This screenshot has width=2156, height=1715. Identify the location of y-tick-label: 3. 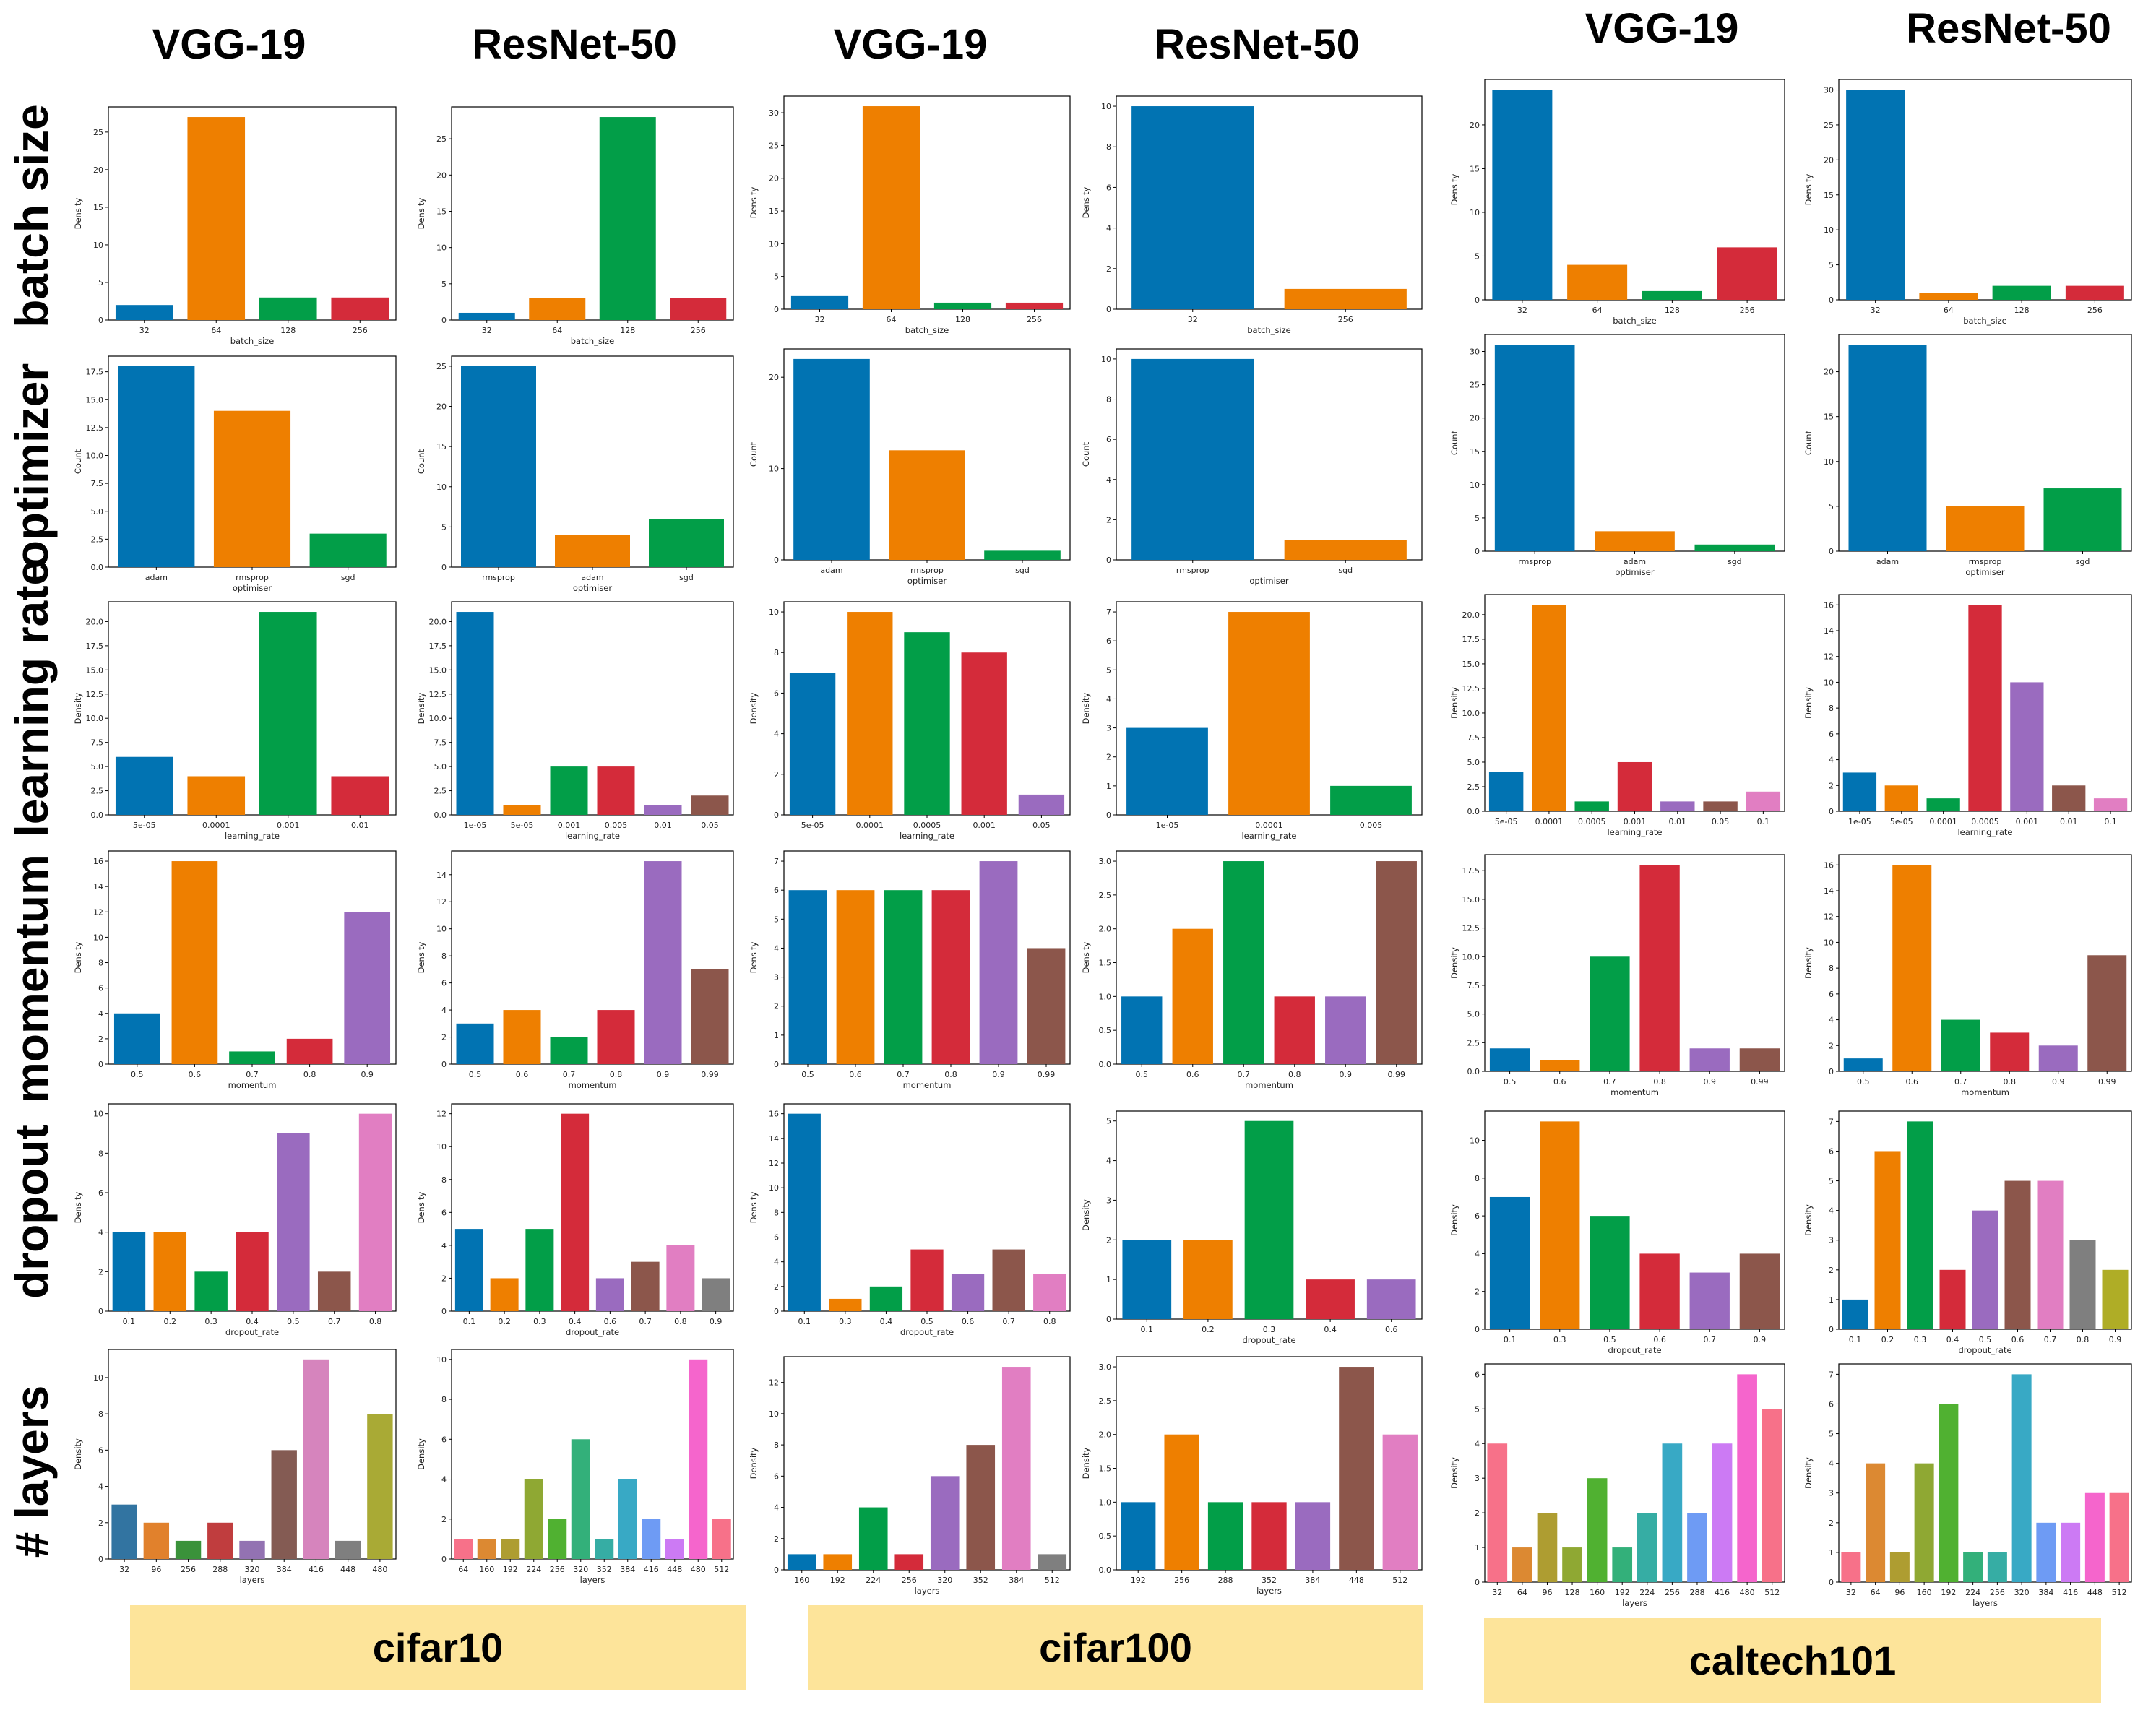
(1832, 1493).